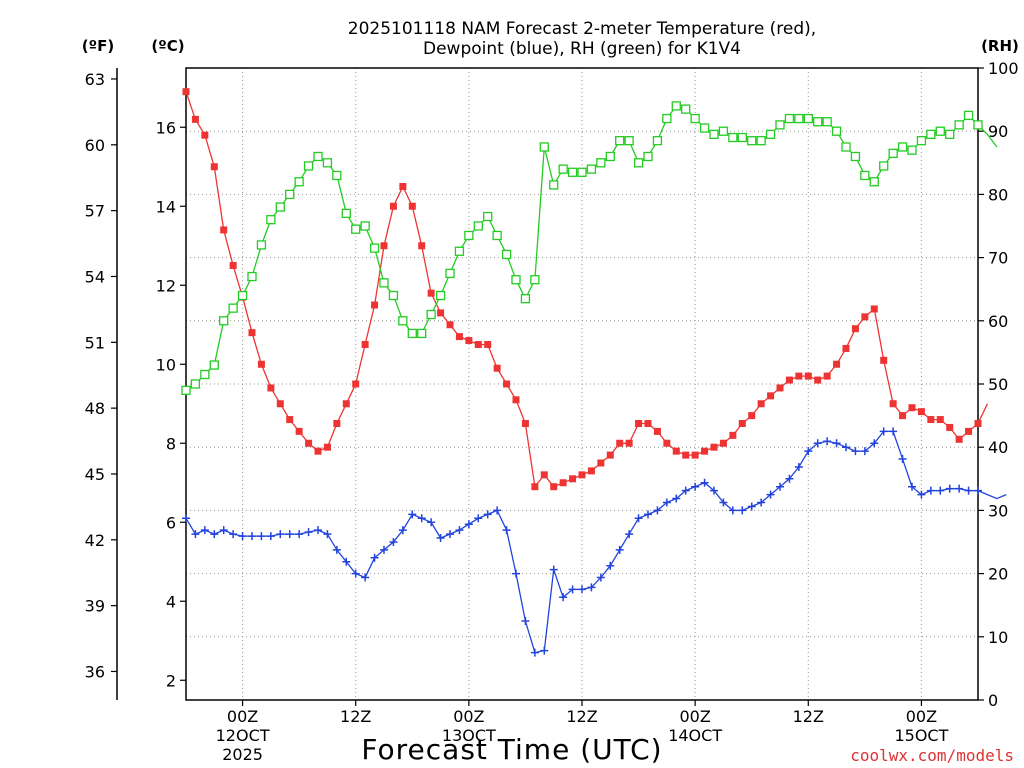 The image size is (1024, 768). Describe the element at coordinates (166, 285) in the screenshot. I see `tick-label-c: 12` at that location.